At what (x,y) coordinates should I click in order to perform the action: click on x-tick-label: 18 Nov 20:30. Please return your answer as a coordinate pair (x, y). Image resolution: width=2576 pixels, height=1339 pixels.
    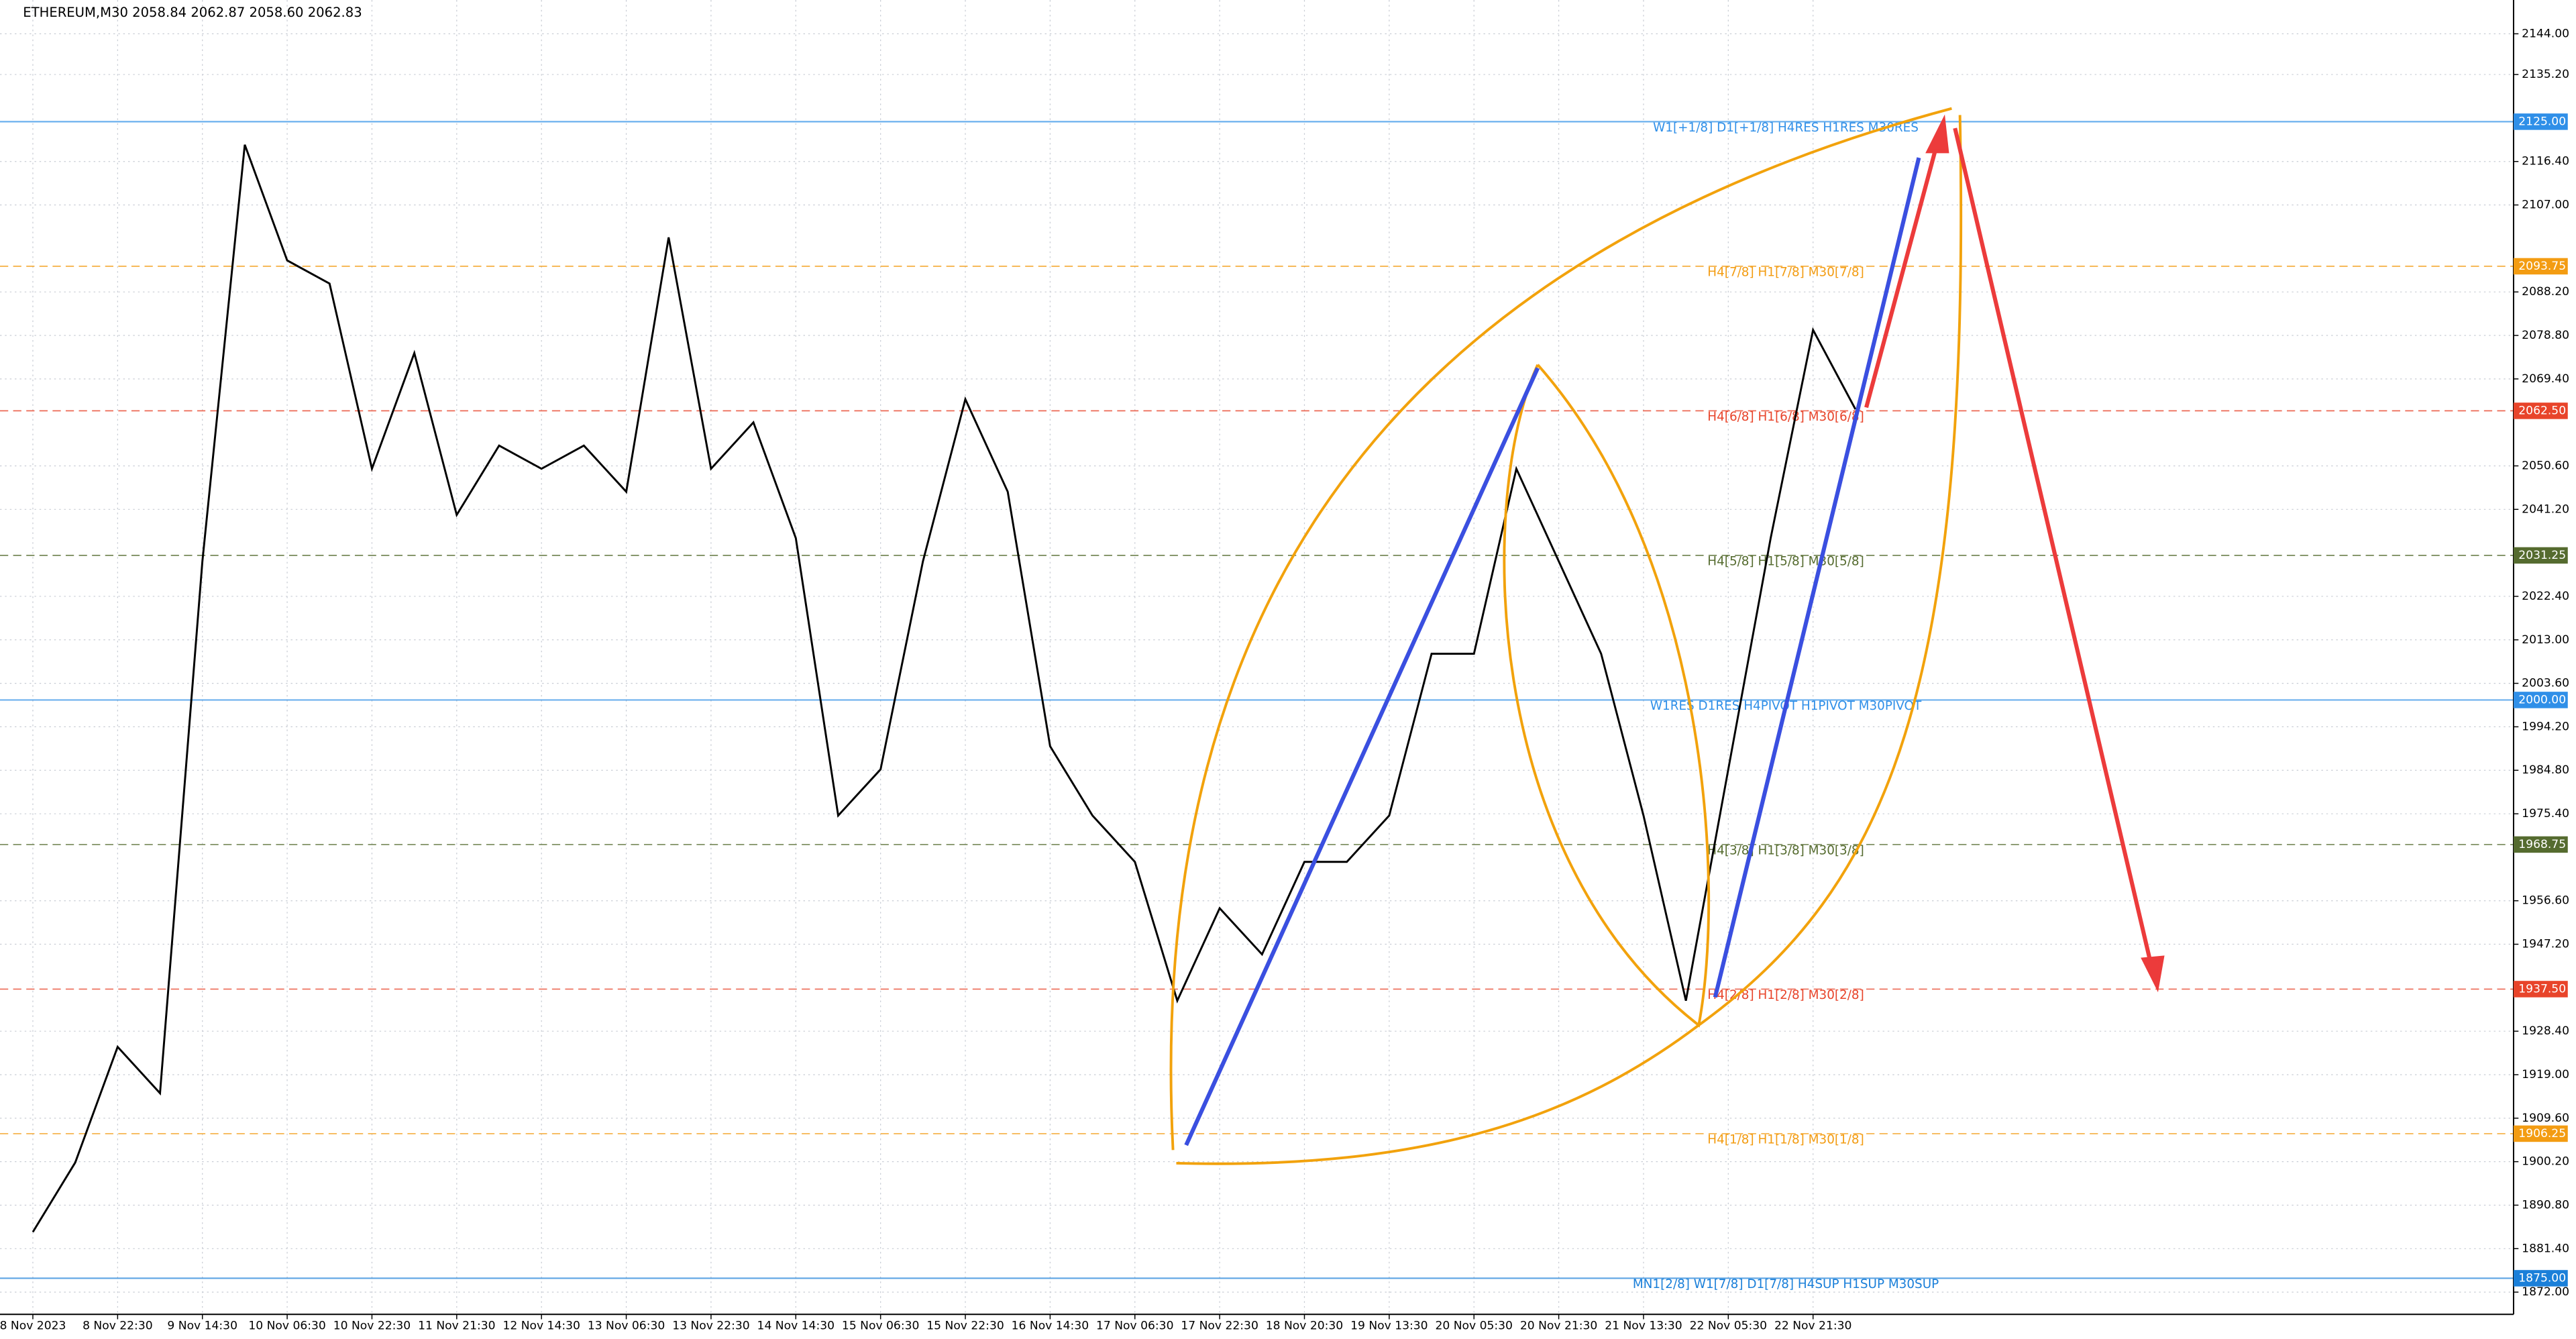
    Looking at the image, I should click on (1304, 1325).